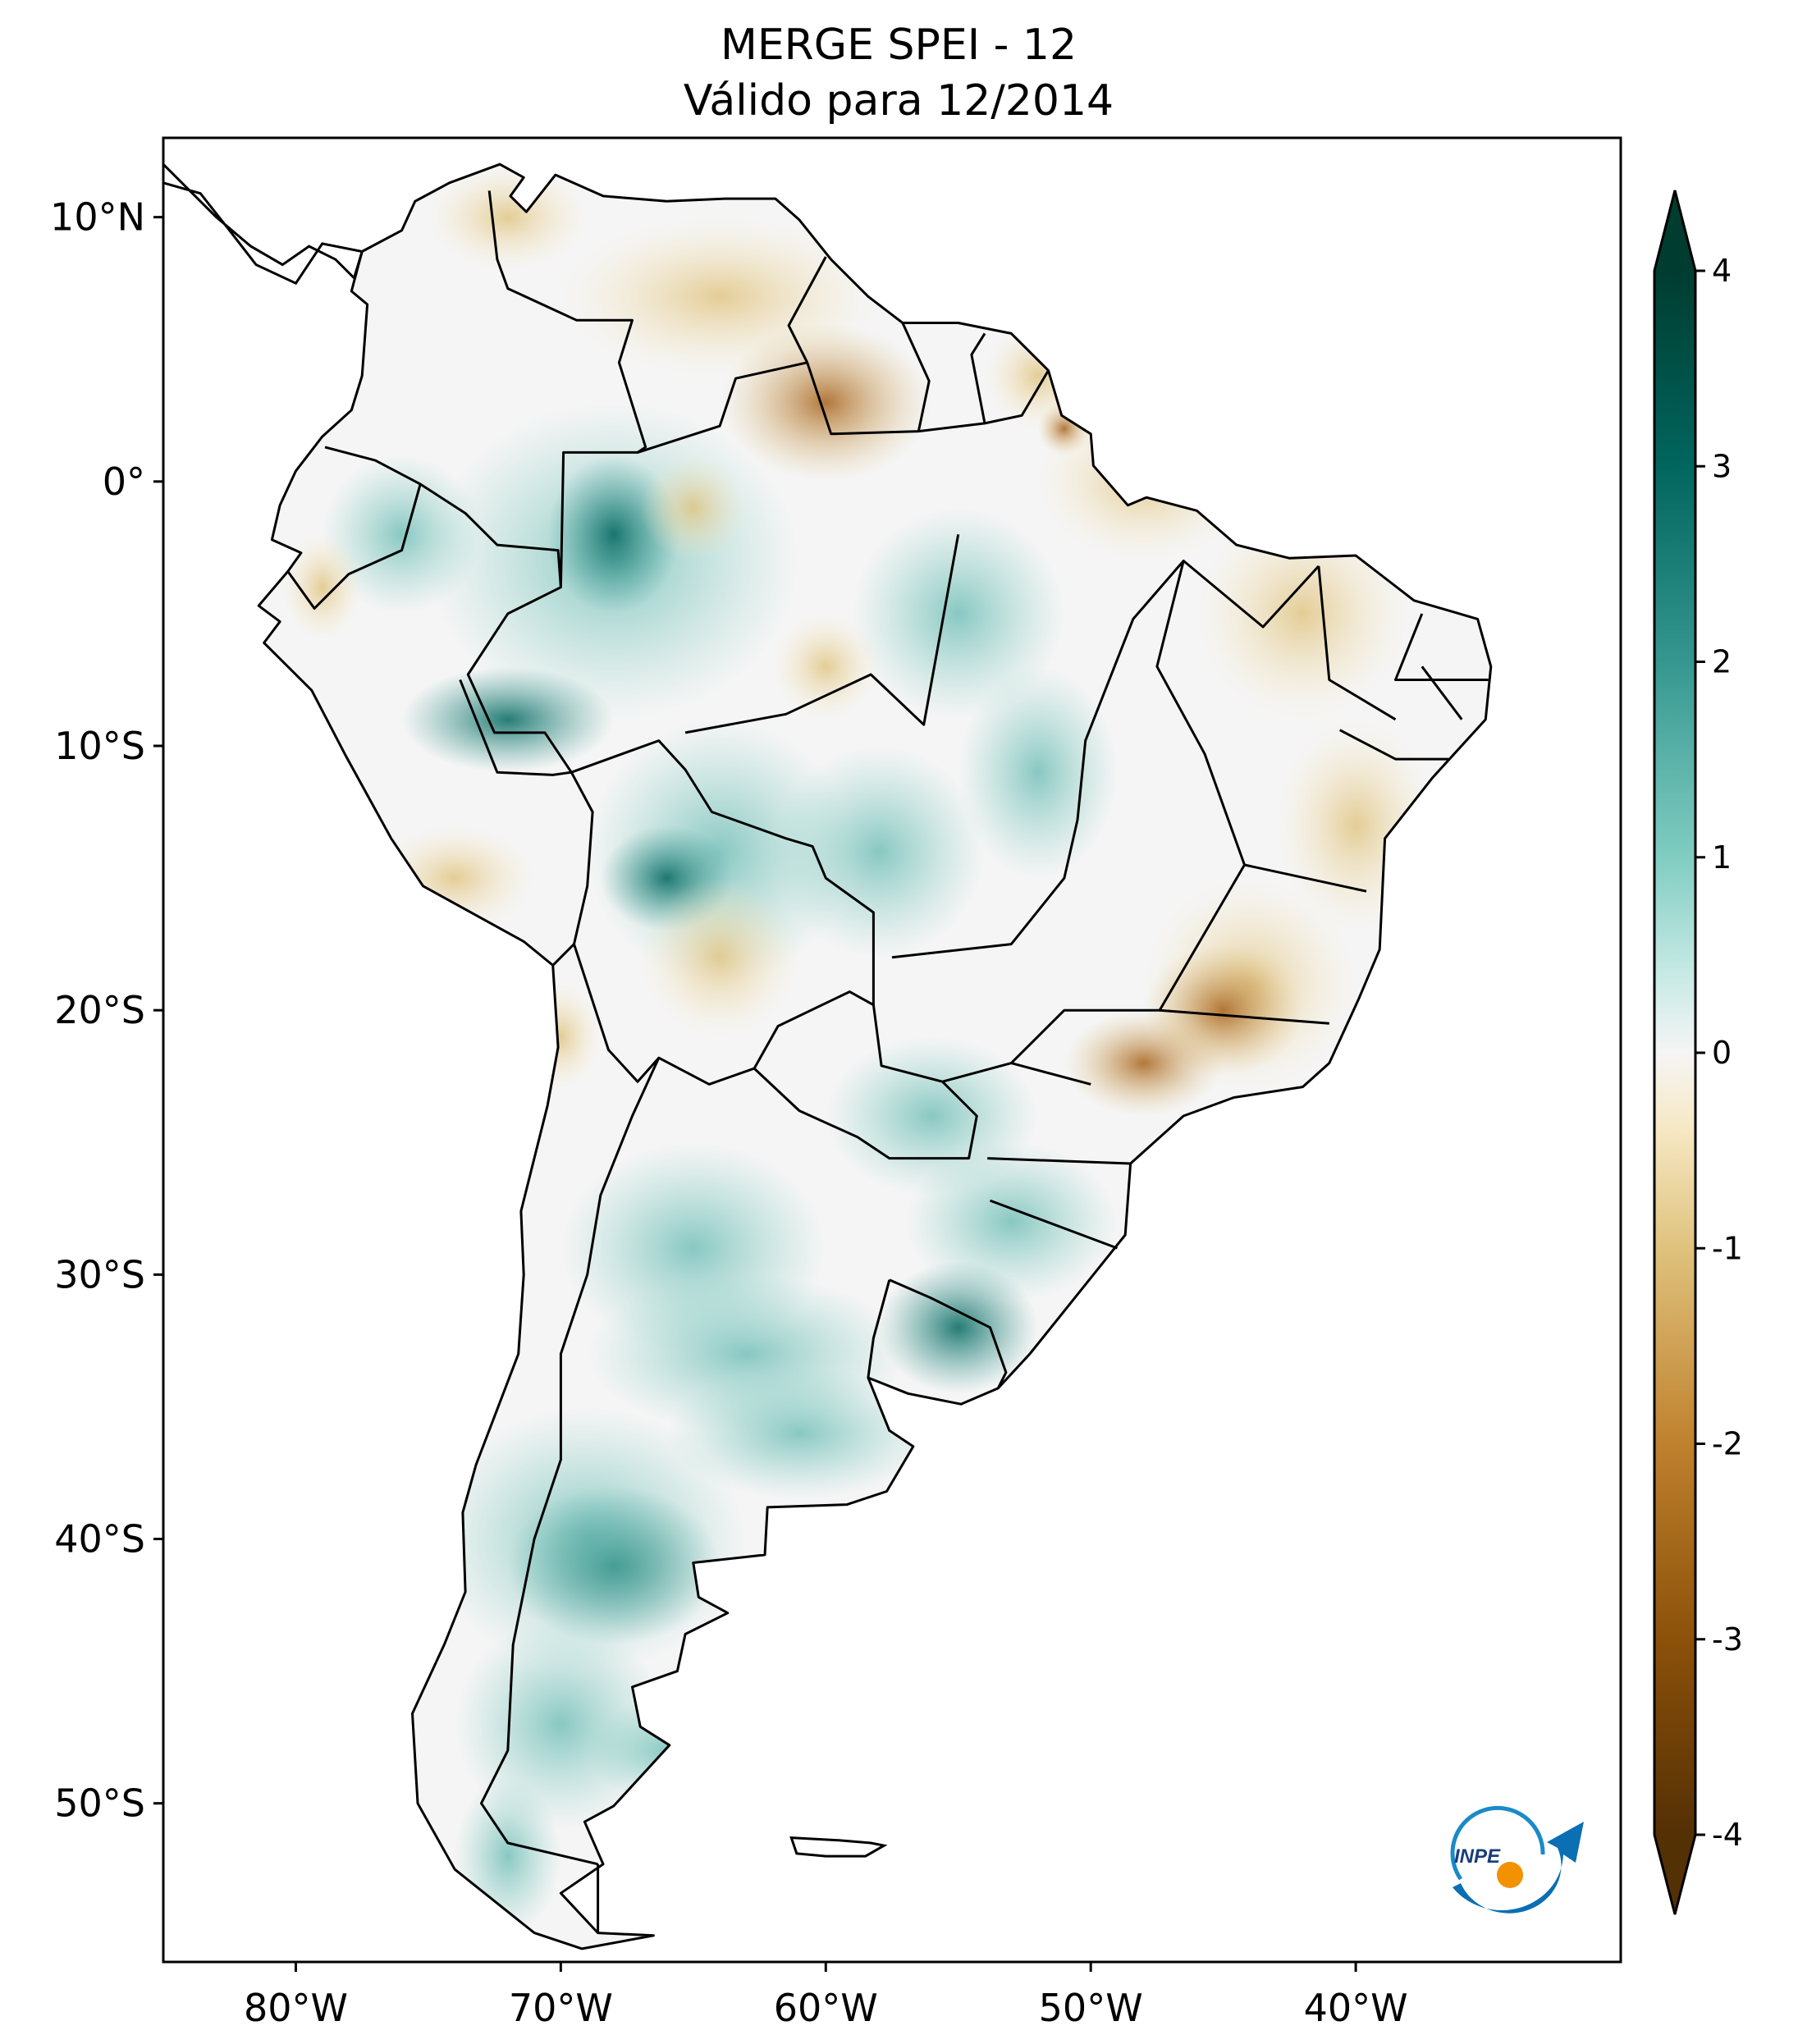  I want to click on colorbar-tick-label: 3, so click(1722, 466).